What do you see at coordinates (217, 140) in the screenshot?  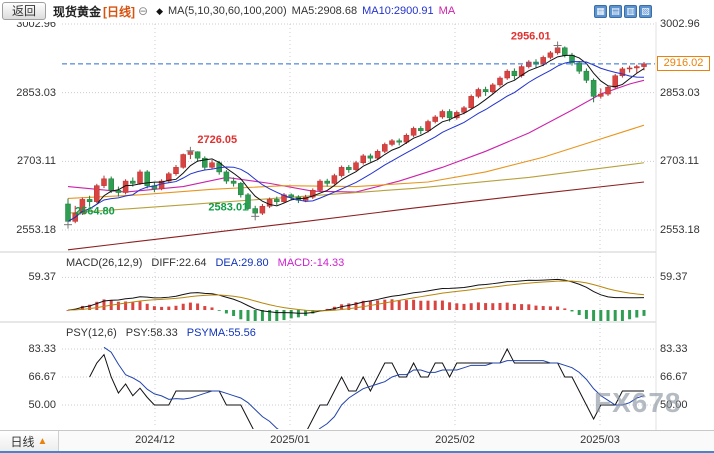 I see `price-annotation: 2726.05` at bounding box center [217, 140].